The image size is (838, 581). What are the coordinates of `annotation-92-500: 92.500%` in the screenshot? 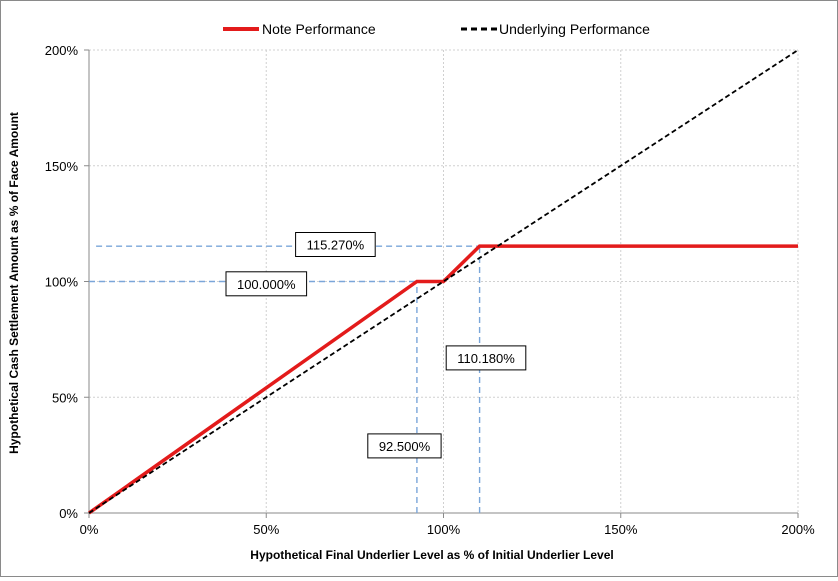 It's located at (404, 446).